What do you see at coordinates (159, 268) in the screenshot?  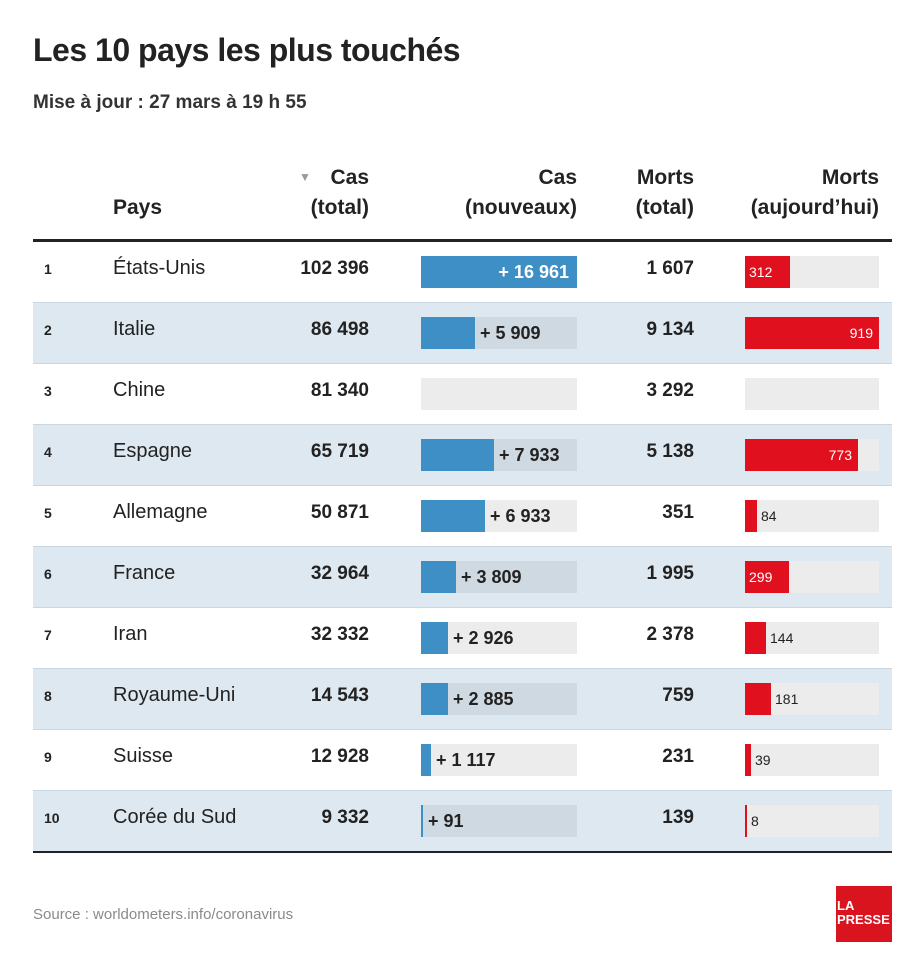 I see `country-cell: États-Unis` at bounding box center [159, 268].